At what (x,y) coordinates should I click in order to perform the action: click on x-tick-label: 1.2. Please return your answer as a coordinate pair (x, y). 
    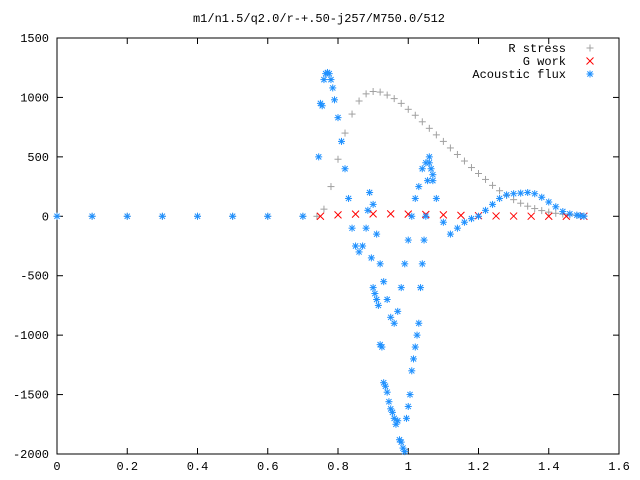
    Looking at the image, I should click on (479, 467).